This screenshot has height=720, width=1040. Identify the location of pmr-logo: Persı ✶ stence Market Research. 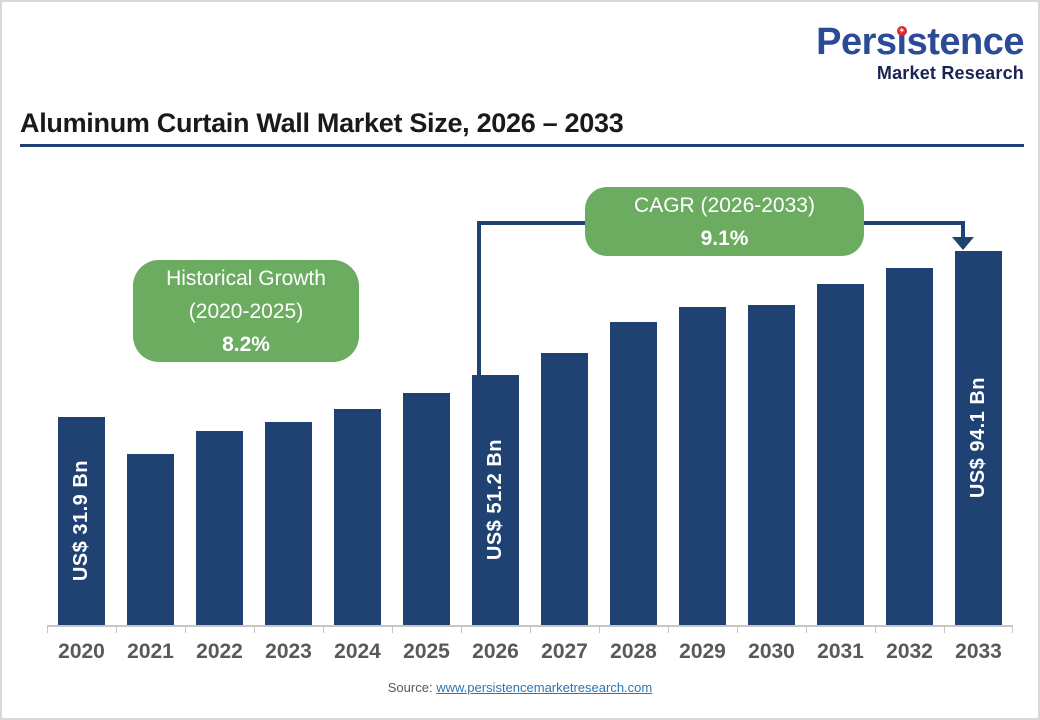
(920, 53).